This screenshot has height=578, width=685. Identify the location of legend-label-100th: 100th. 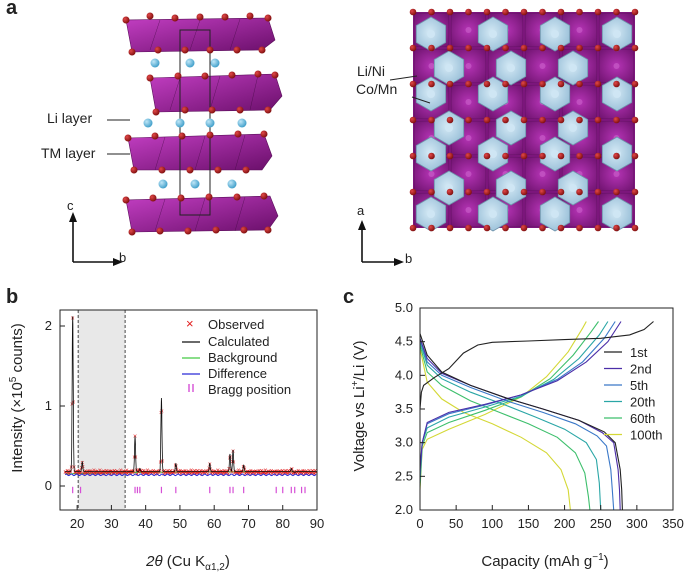
(646, 435).